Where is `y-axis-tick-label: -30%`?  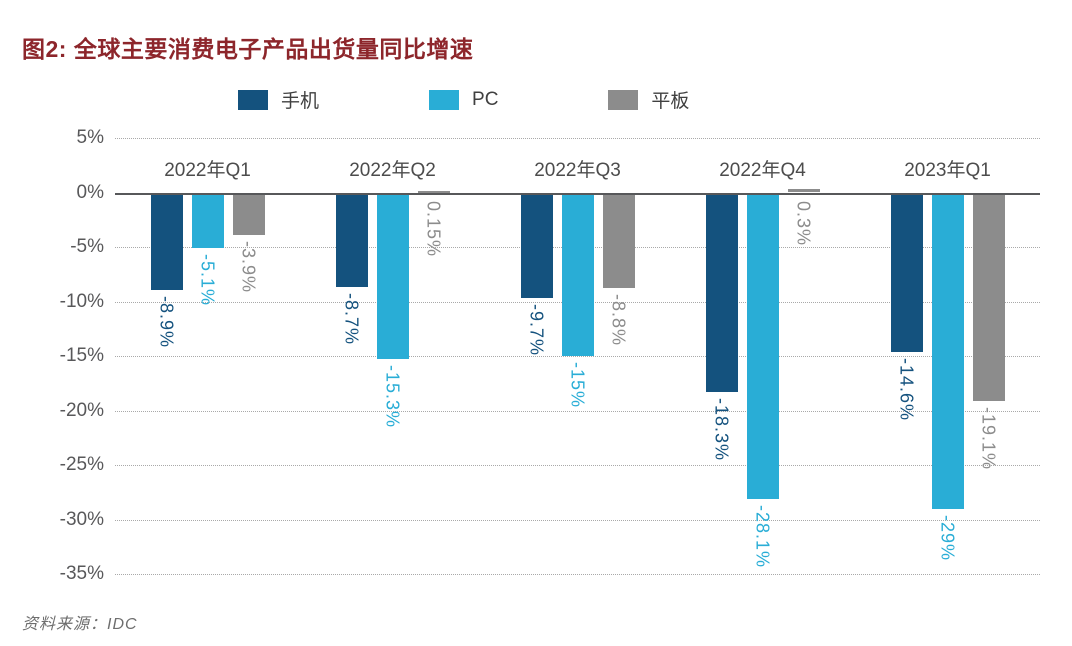
y-axis-tick-label: -30% is located at coordinates (81, 519).